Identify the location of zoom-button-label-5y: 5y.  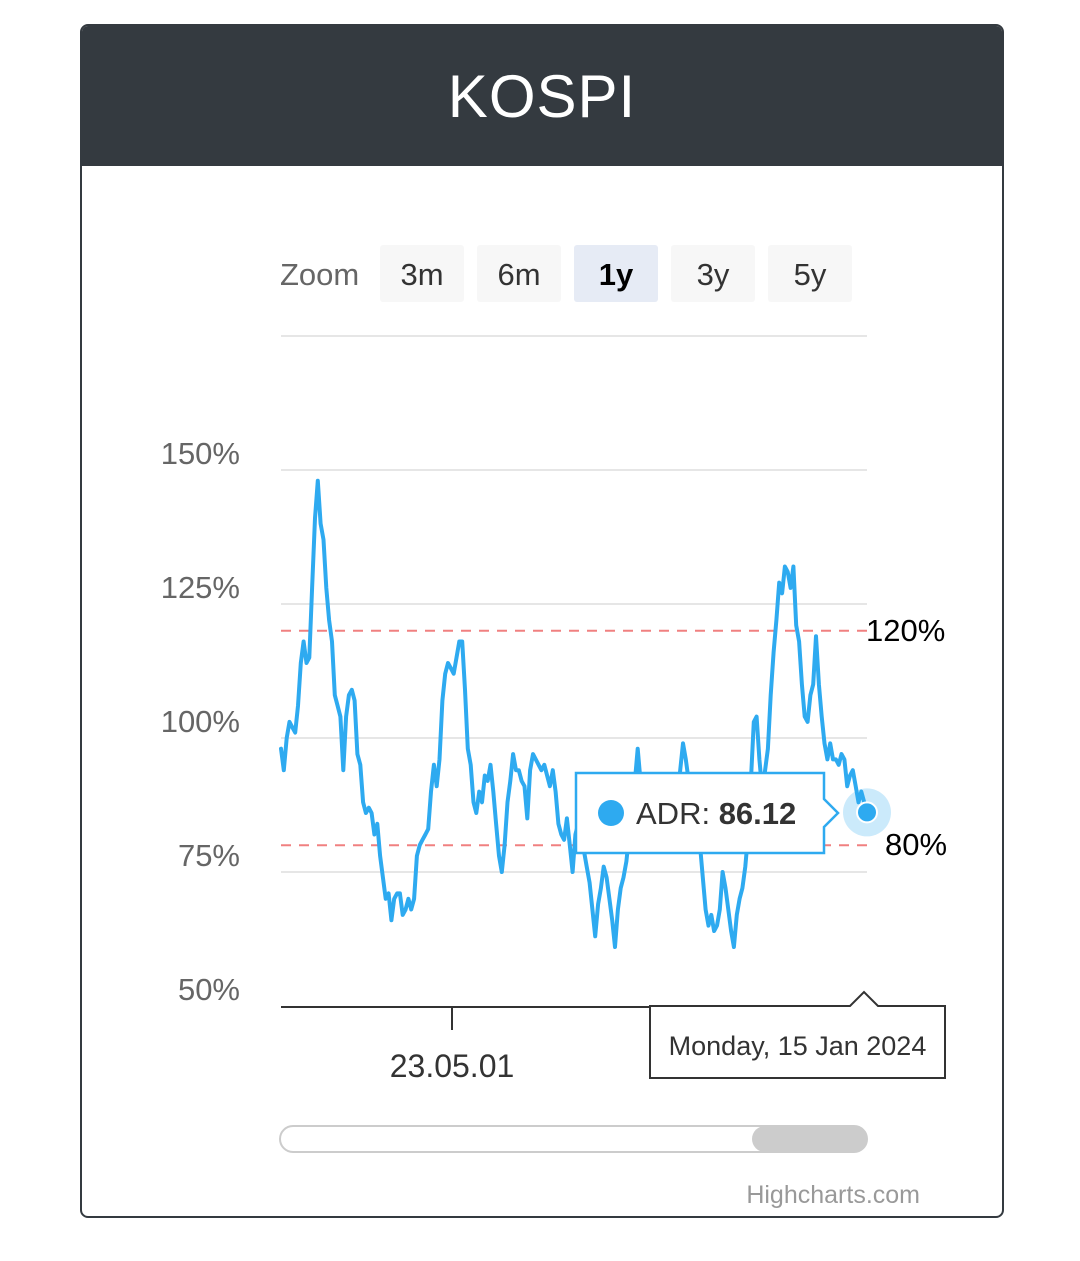
(810, 274).